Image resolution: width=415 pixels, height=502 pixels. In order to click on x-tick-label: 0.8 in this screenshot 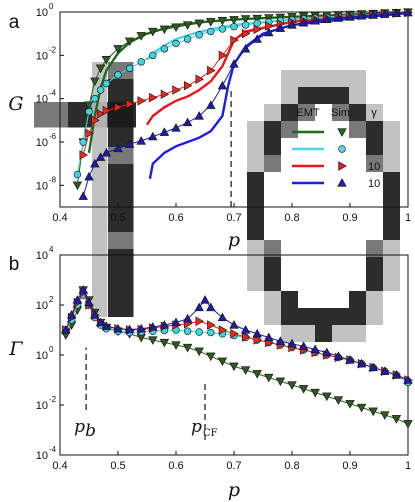, I will do `click(291, 466)`.